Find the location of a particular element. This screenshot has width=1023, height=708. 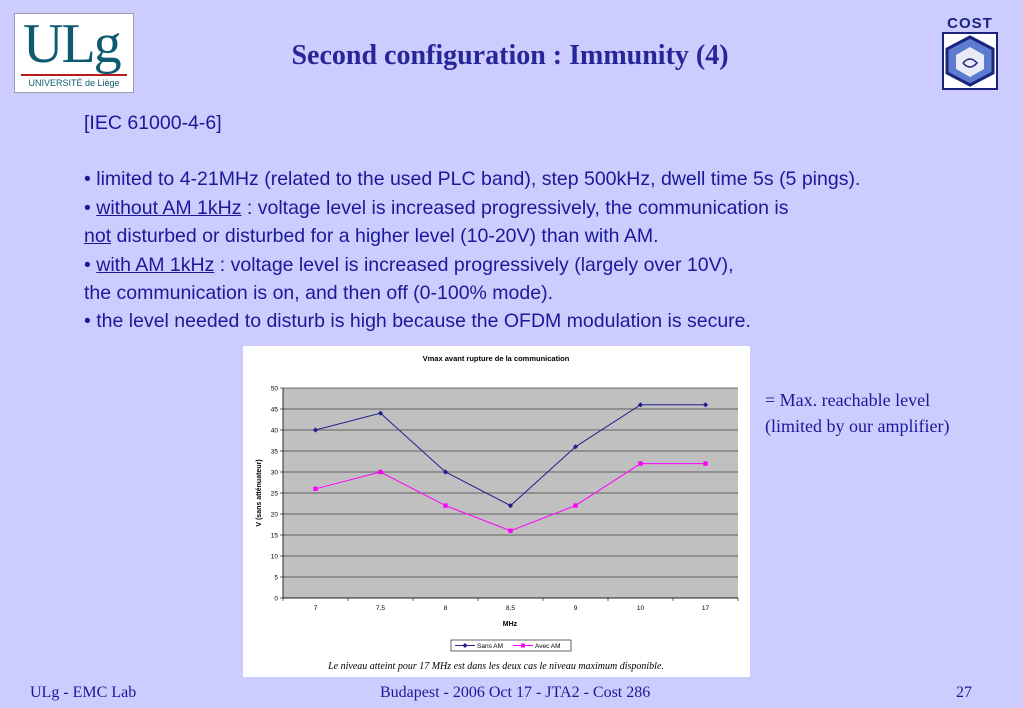

chart-title: Vmax avant rupture de la communication is located at coordinates (496, 358).